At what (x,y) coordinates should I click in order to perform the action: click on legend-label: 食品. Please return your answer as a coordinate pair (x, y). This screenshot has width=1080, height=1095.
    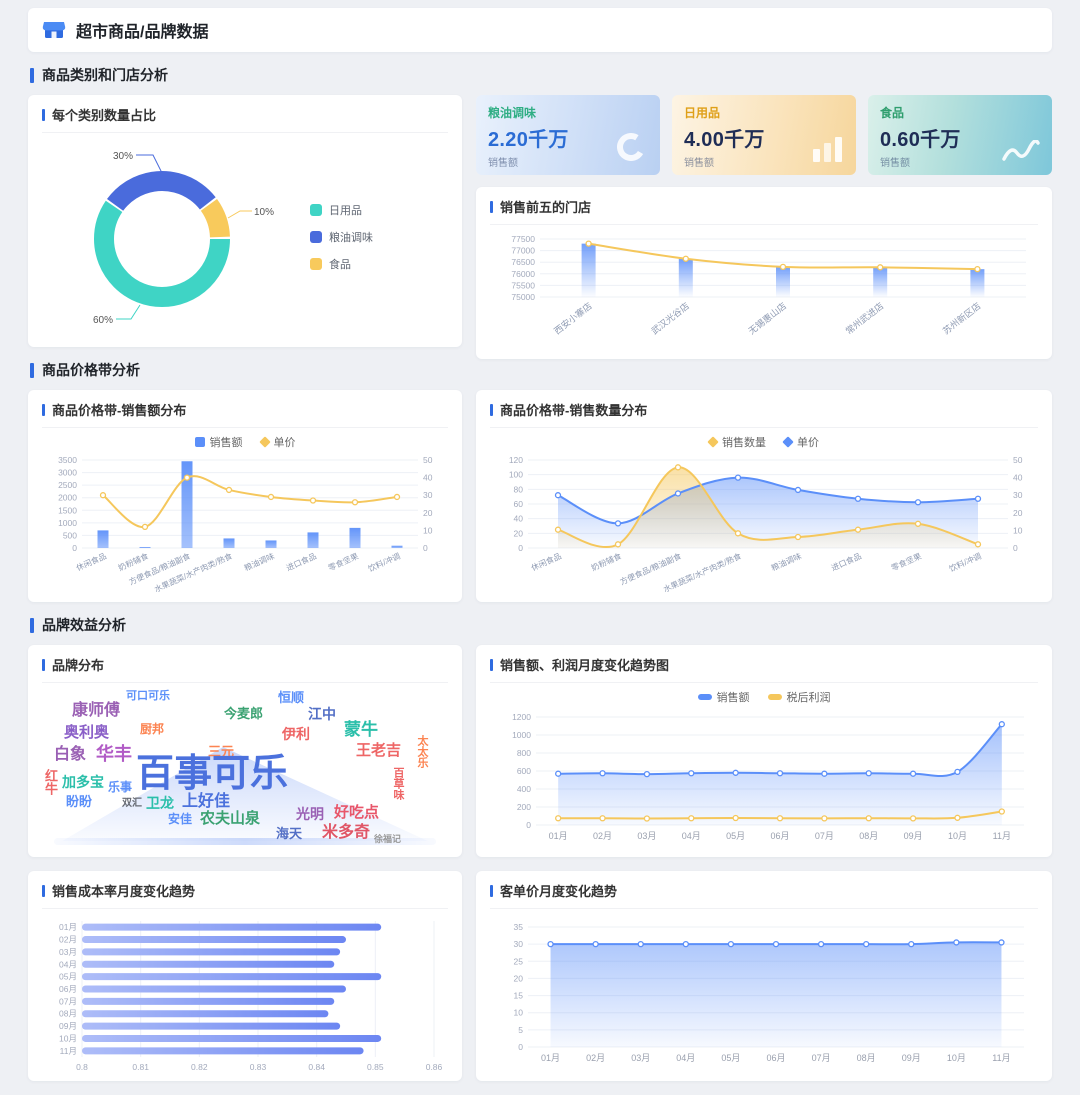
    Looking at the image, I should click on (340, 265).